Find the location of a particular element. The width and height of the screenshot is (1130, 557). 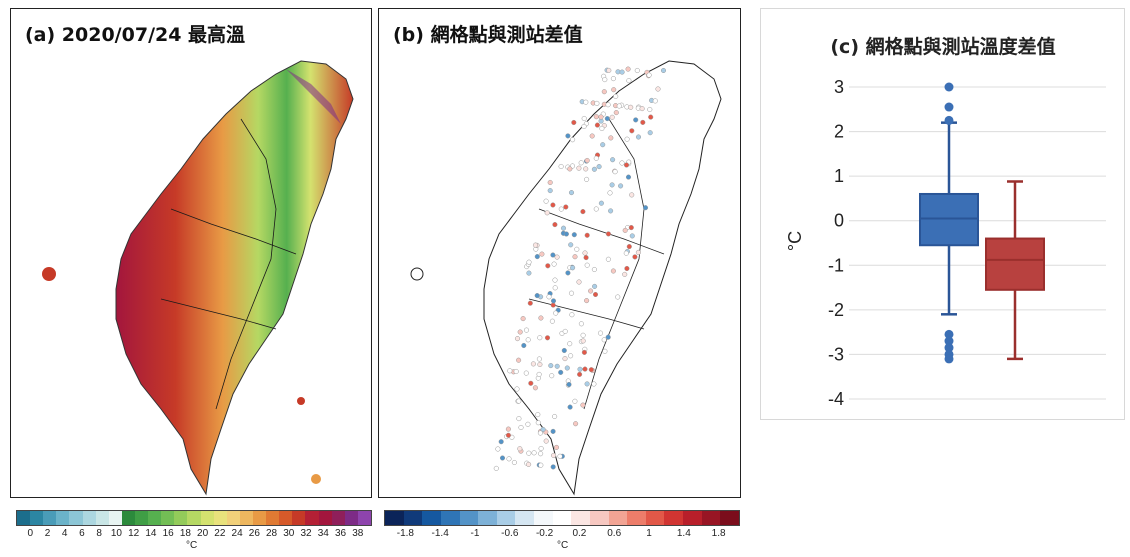

colorbar-tick-label: 24 is located at coordinates (237, 533).